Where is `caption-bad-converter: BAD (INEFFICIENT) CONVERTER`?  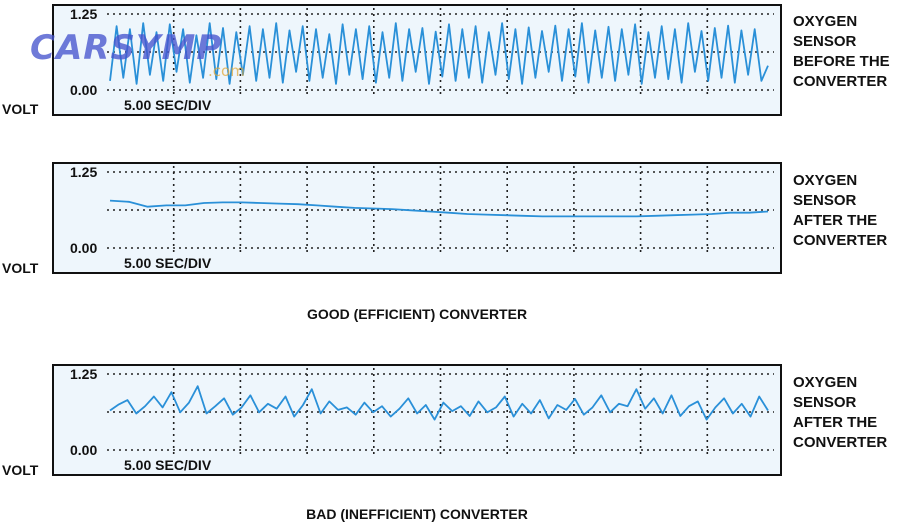 caption-bad-converter: BAD (INEFFICIENT) CONVERTER is located at coordinates (417, 514).